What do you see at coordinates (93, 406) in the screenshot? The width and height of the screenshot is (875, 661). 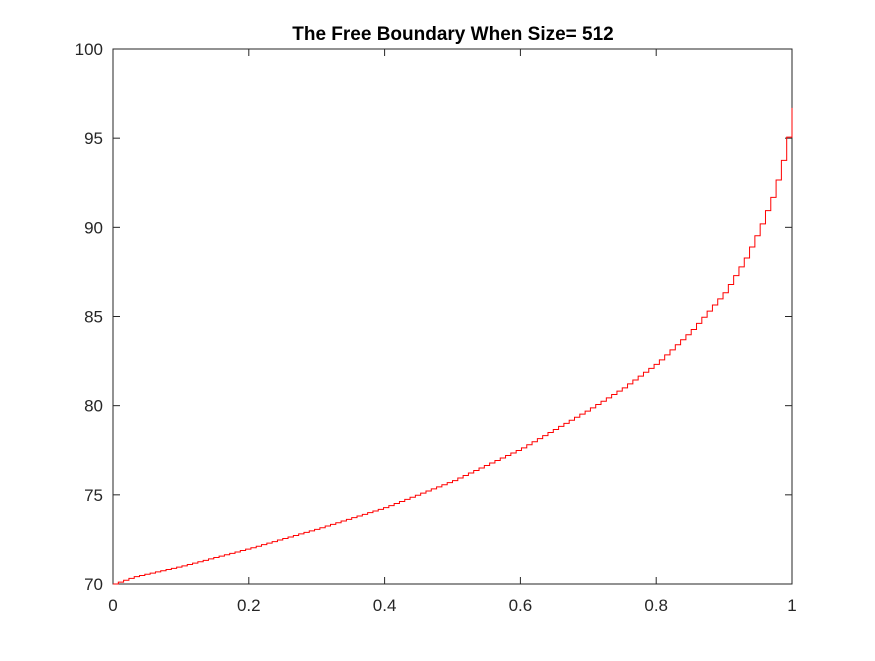 I see `y-tick-label: 80` at bounding box center [93, 406].